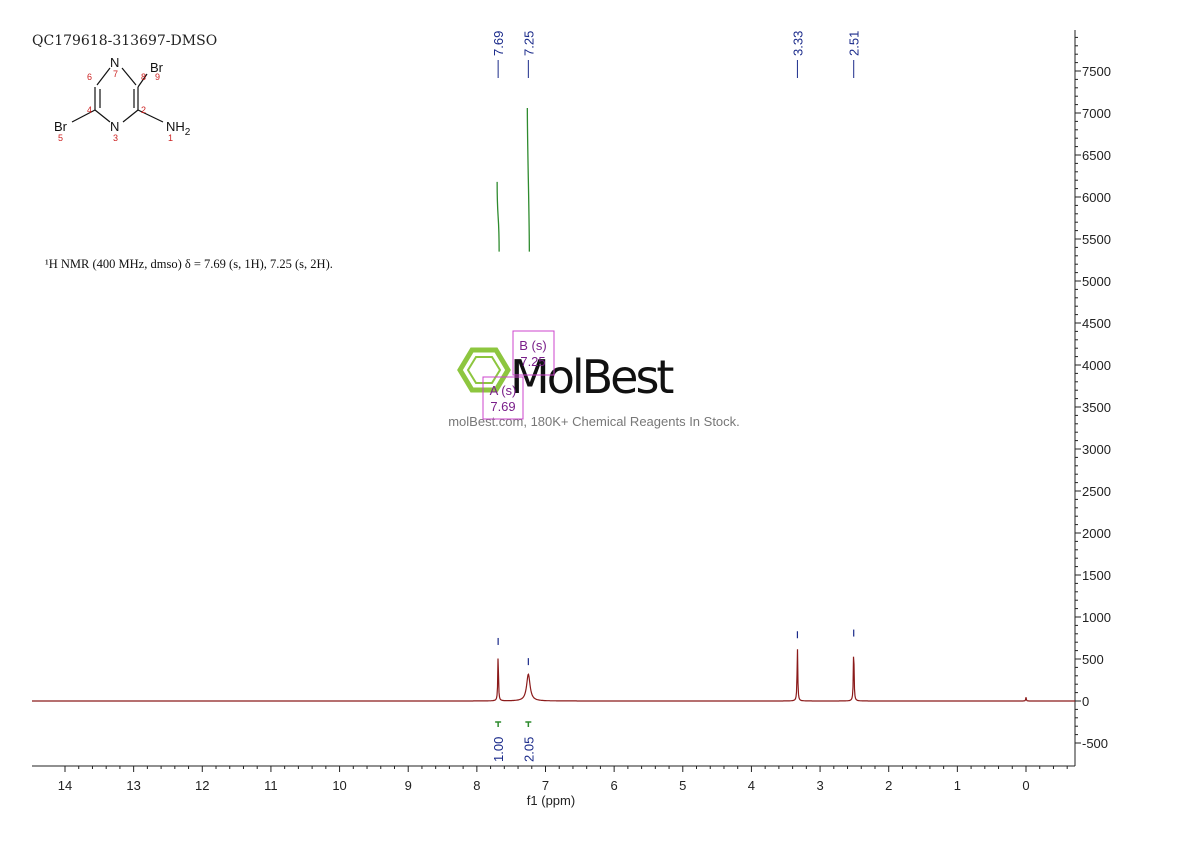 The width and height of the screenshot is (1190, 841). Describe the element at coordinates (888, 785) in the screenshot. I see `x-tick-label: 2` at that location.